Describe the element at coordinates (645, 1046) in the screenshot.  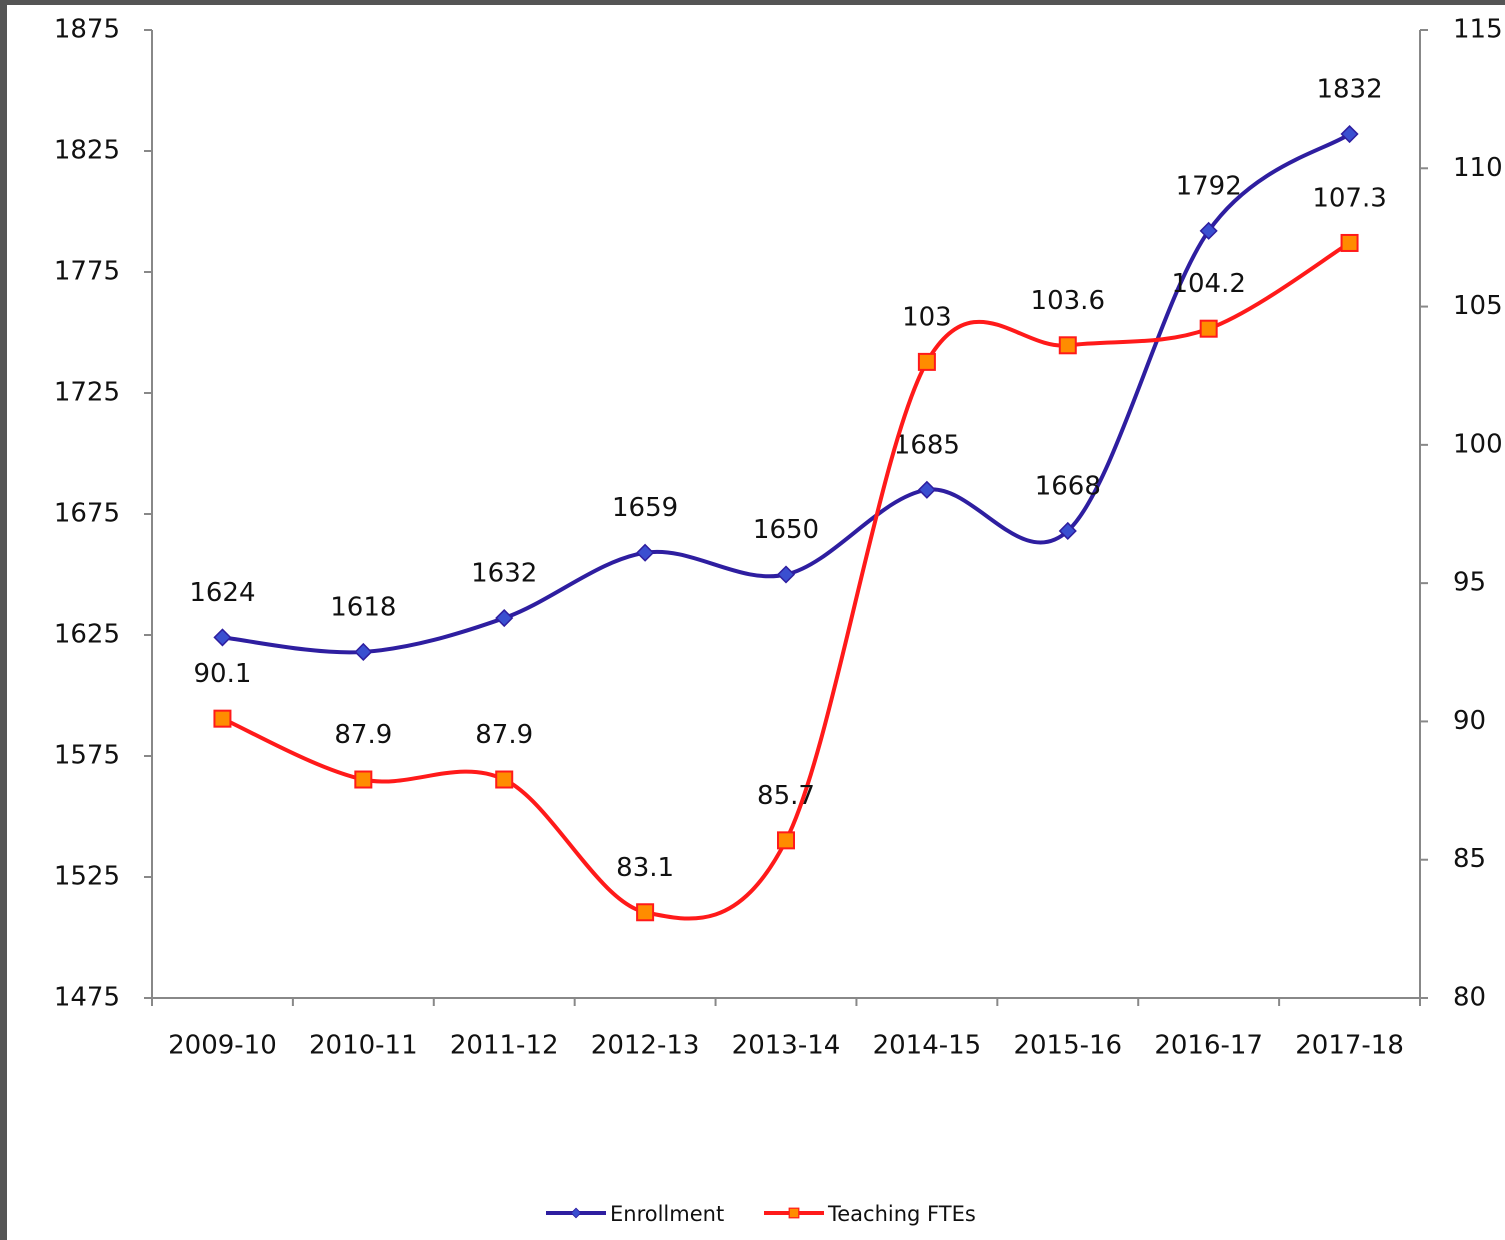
I see `x-tick-label: 2012-13` at that location.